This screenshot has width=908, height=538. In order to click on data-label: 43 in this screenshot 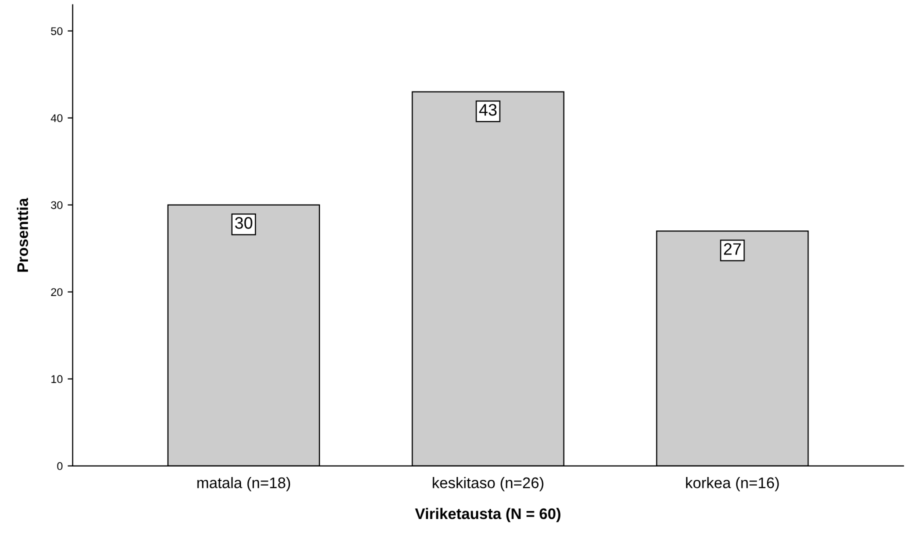, I will do `click(488, 110)`.